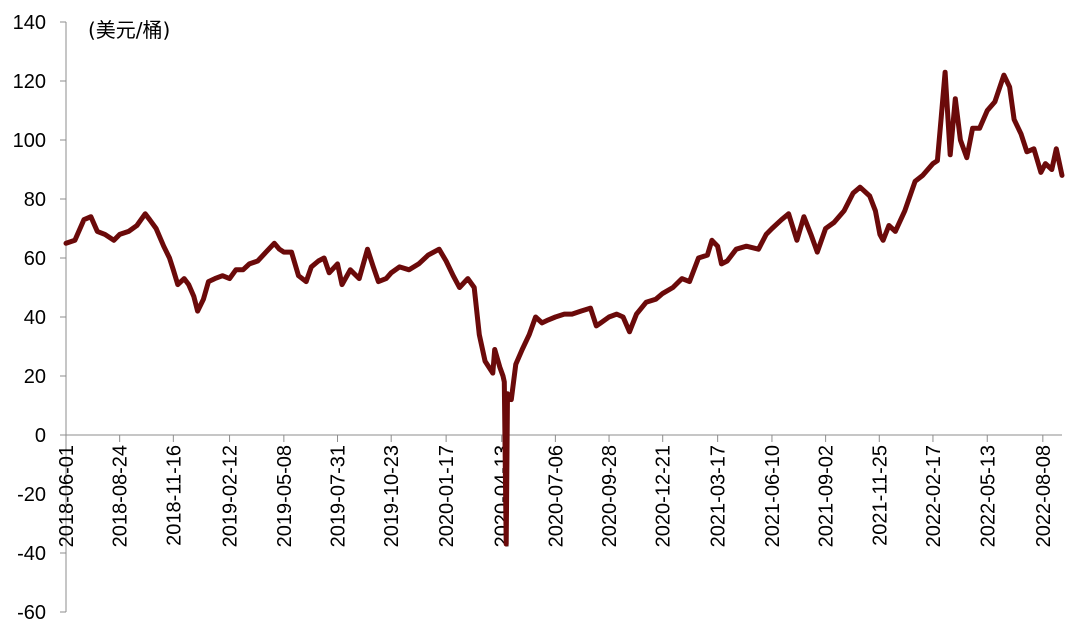 The image size is (1080, 643). What do you see at coordinates (827, 496) in the screenshot?
I see `x-tick-label: 2021-09-02` at bounding box center [827, 496].